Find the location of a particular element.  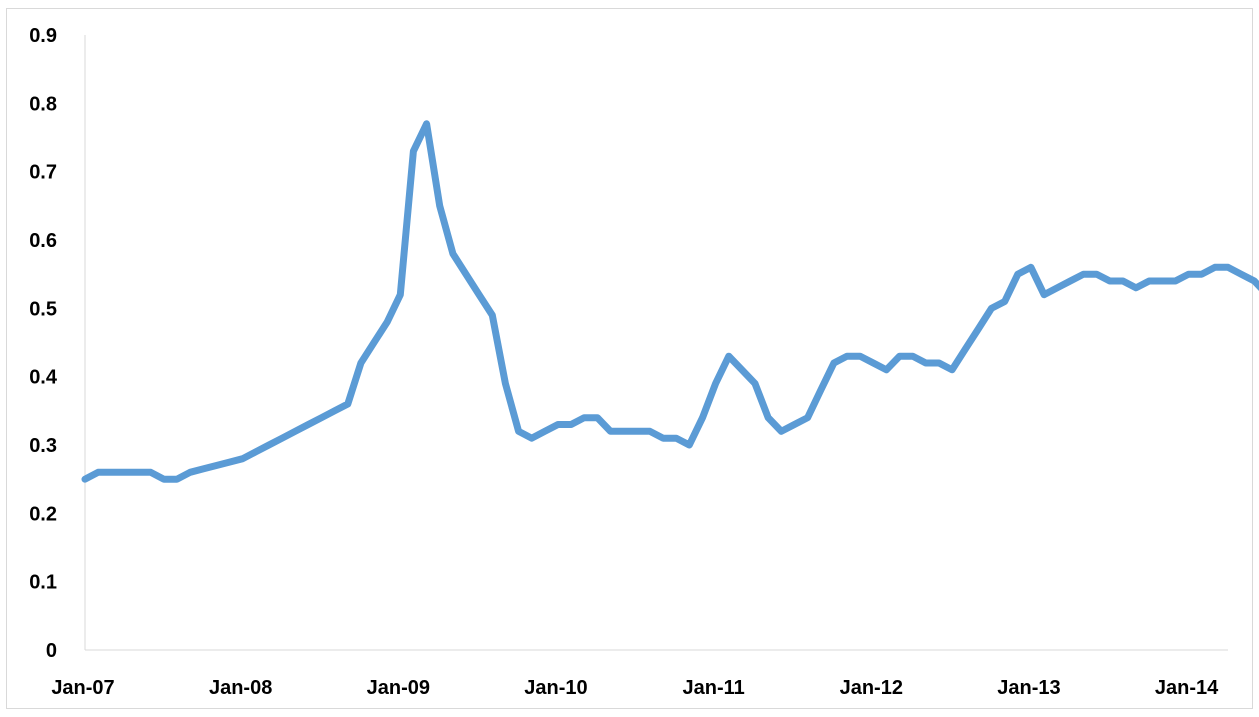

x-tick-label: Jan-11 is located at coordinates (713, 688).